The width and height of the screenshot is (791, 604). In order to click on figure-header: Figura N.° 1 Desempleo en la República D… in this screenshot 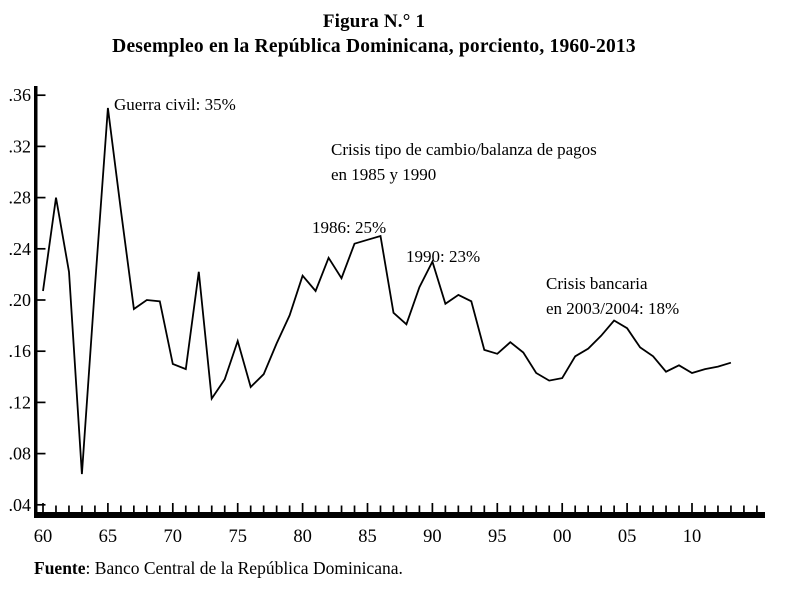, I will do `click(374, 34)`.